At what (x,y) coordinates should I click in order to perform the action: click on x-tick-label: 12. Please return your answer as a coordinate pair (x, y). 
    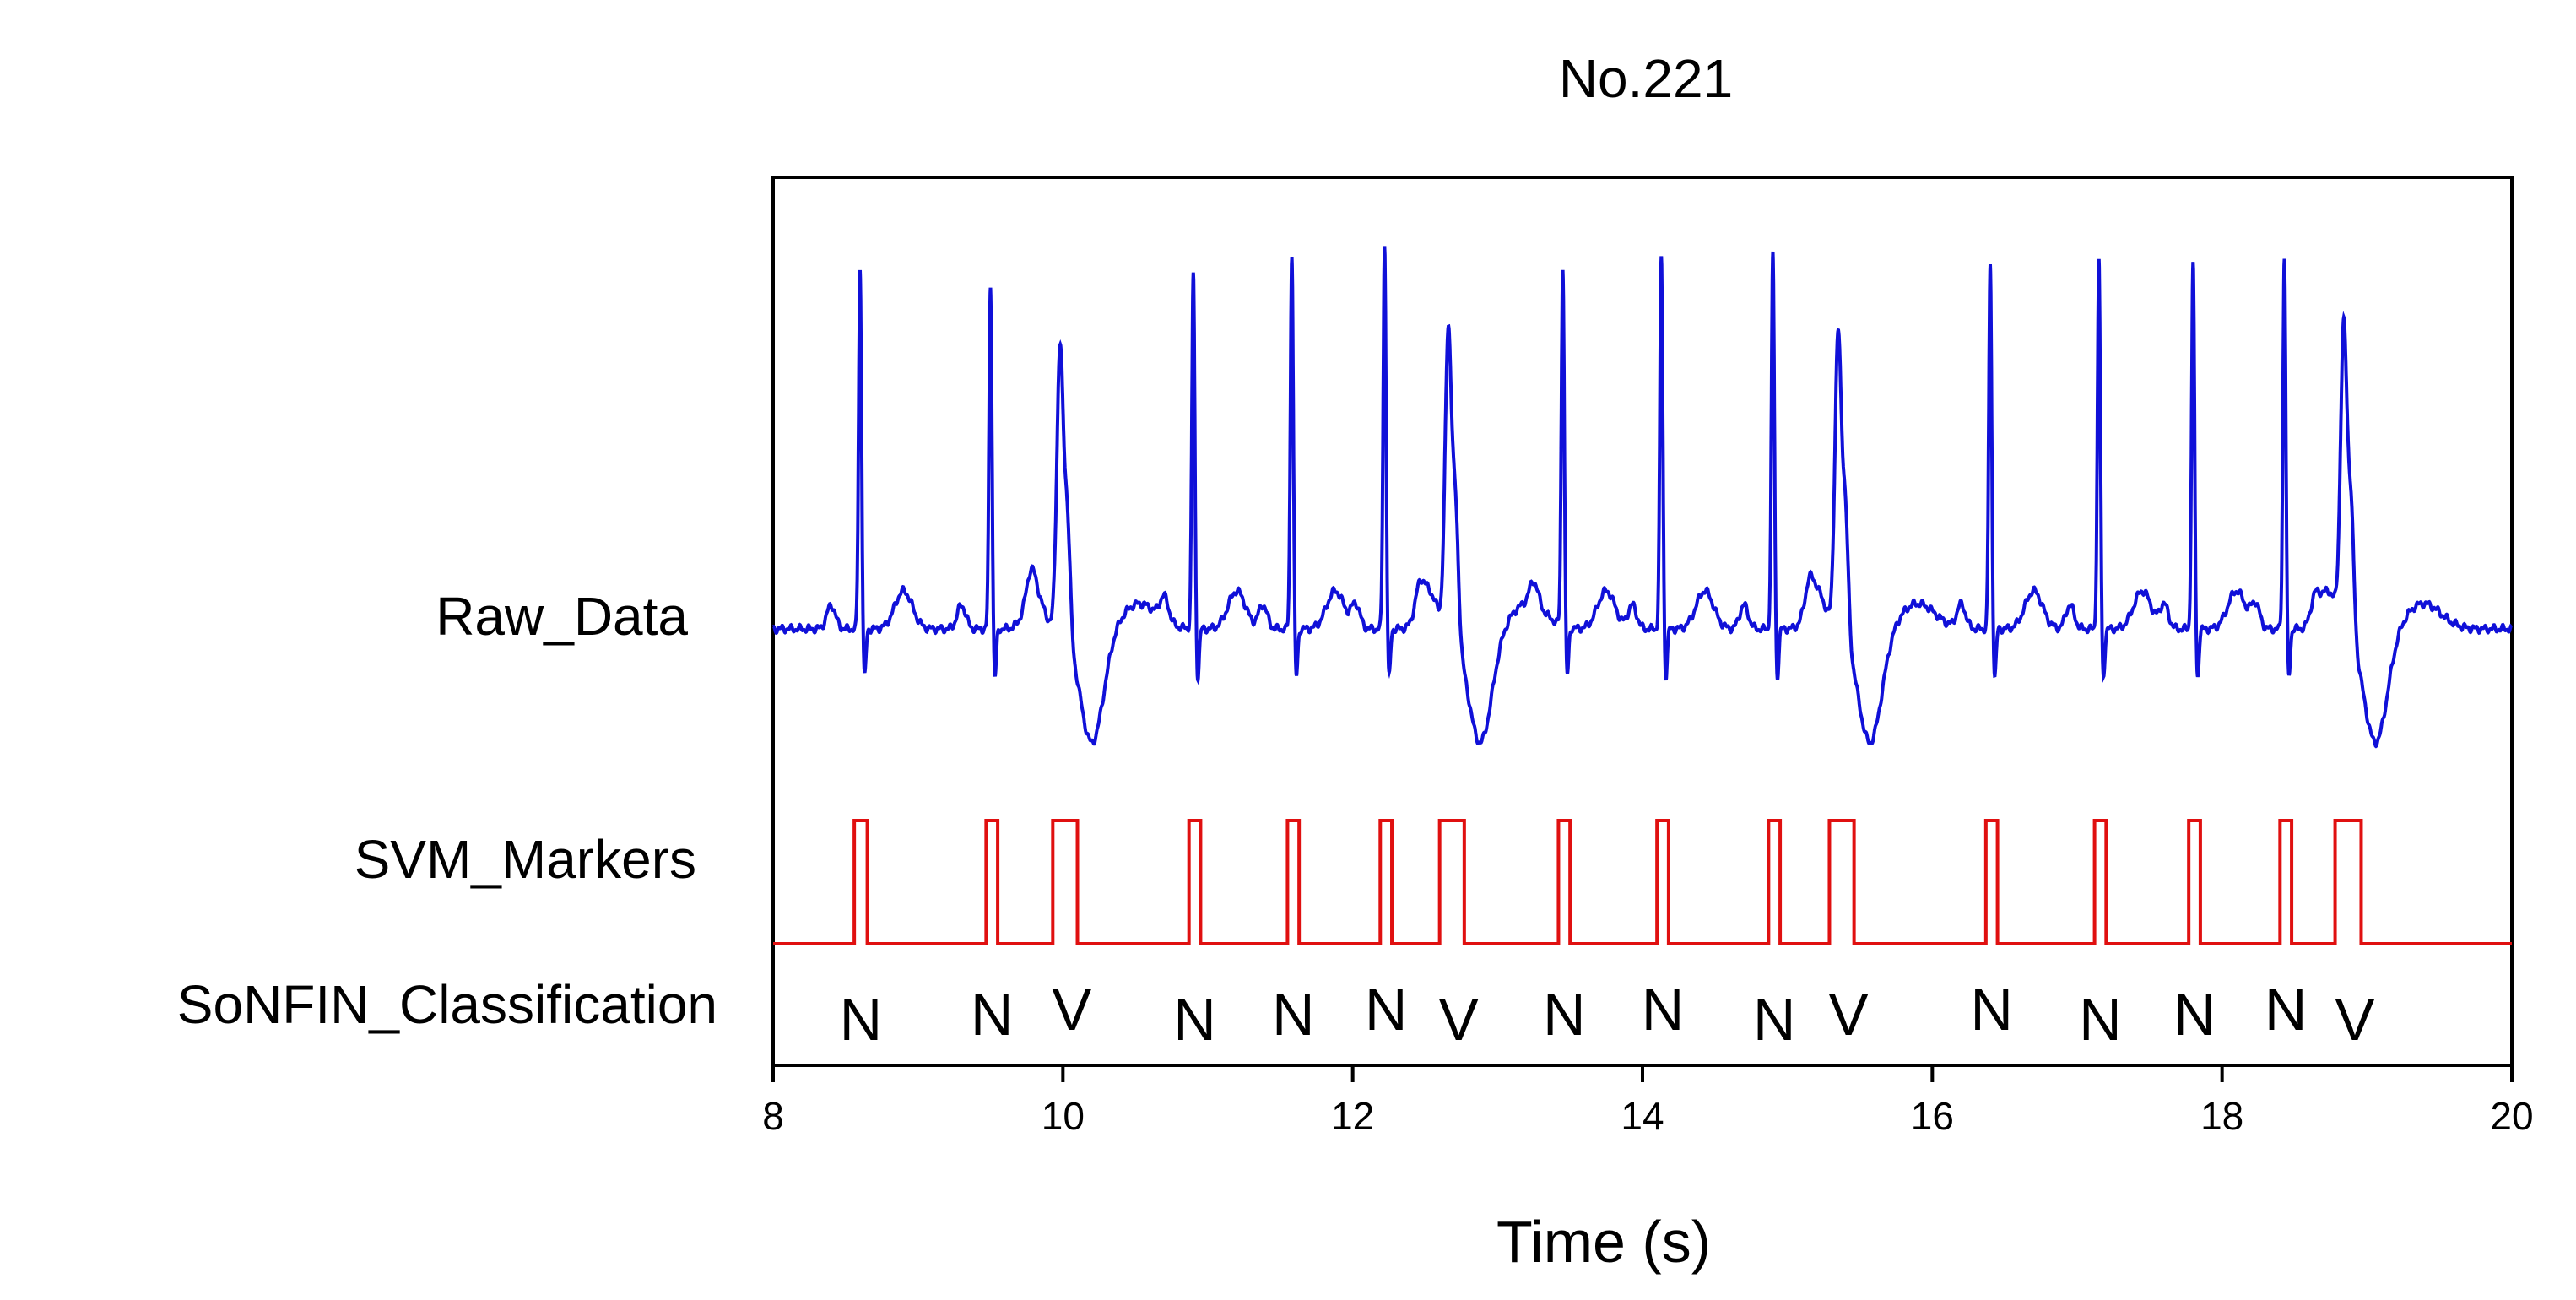
    Looking at the image, I should click on (1352, 1116).